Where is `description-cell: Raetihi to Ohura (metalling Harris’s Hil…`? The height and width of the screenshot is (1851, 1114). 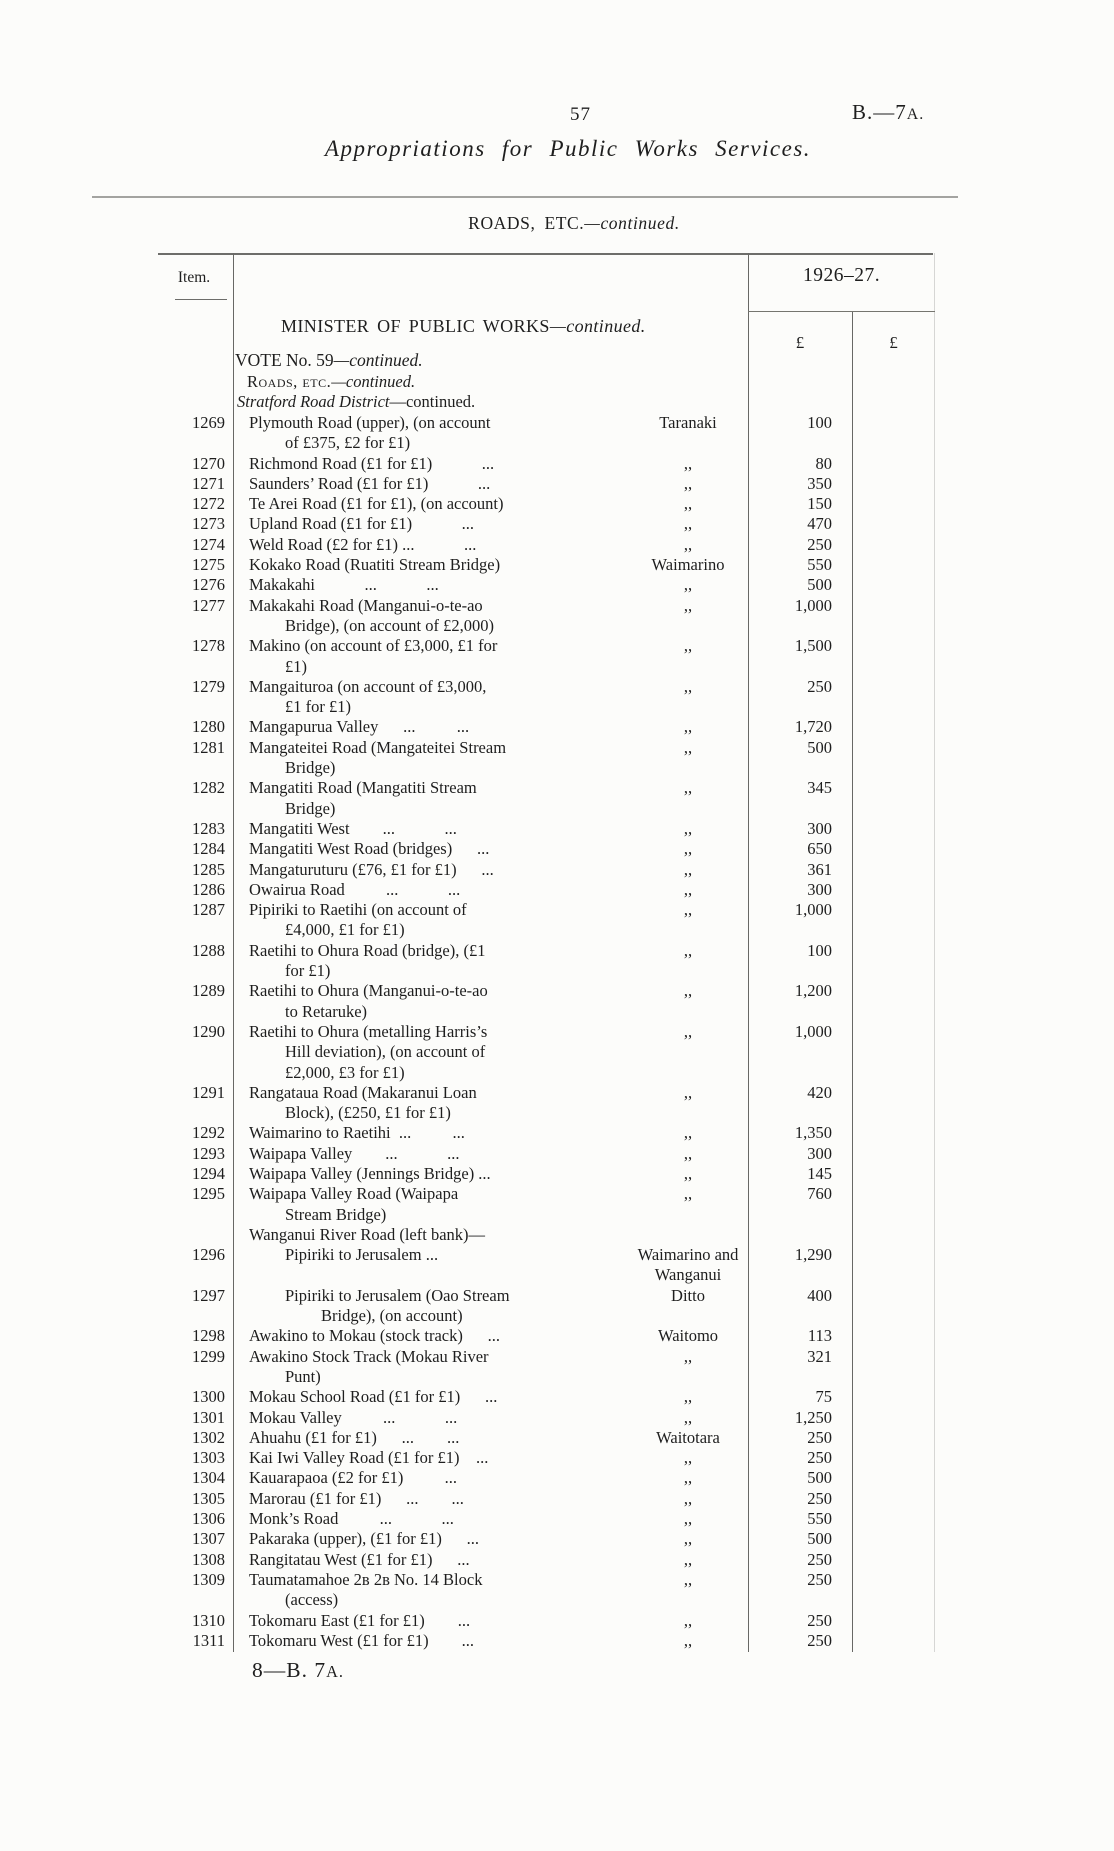 description-cell: Raetihi to Ohura (metalling Harris’s Hil… is located at coordinates (368, 1051).